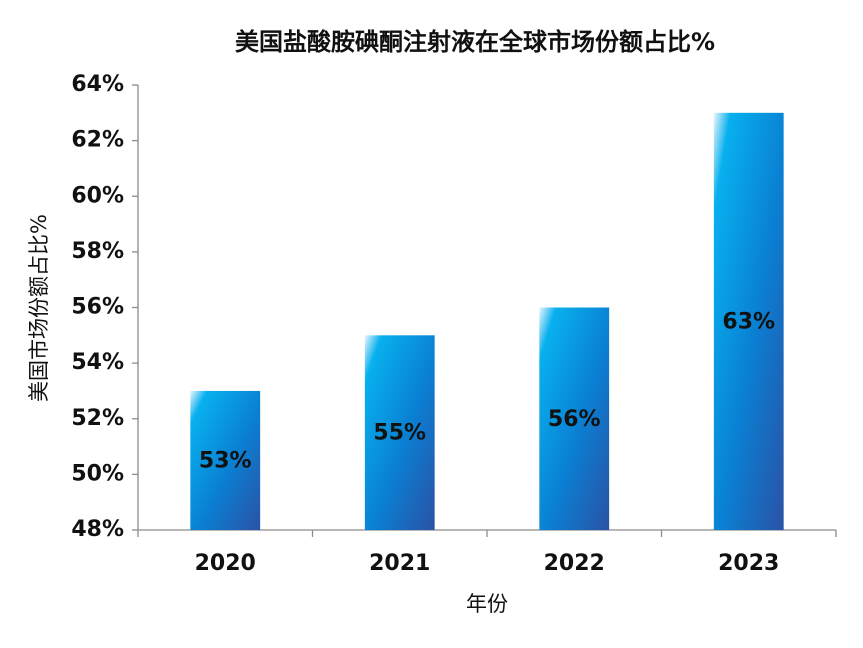  I want to click on y-tick-label: 54%, so click(97, 362).